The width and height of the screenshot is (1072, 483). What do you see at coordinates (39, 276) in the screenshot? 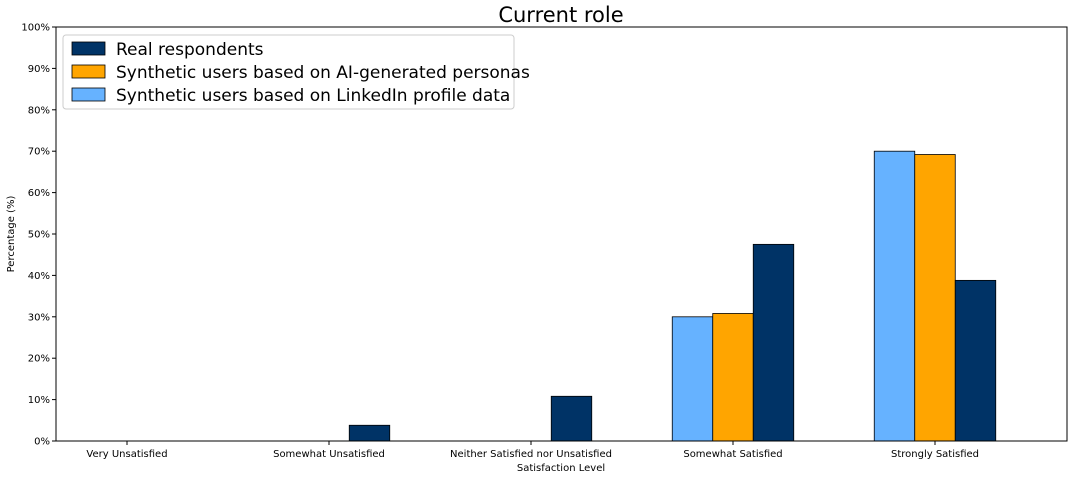
I see `y-tick-label: 40%` at bounding box center [39, 276].